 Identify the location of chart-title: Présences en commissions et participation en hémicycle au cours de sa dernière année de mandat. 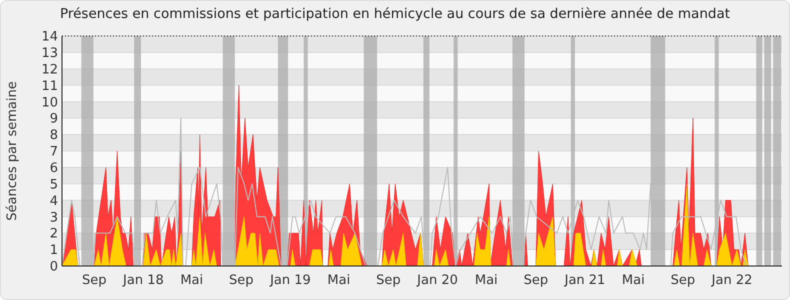
(395, 14).